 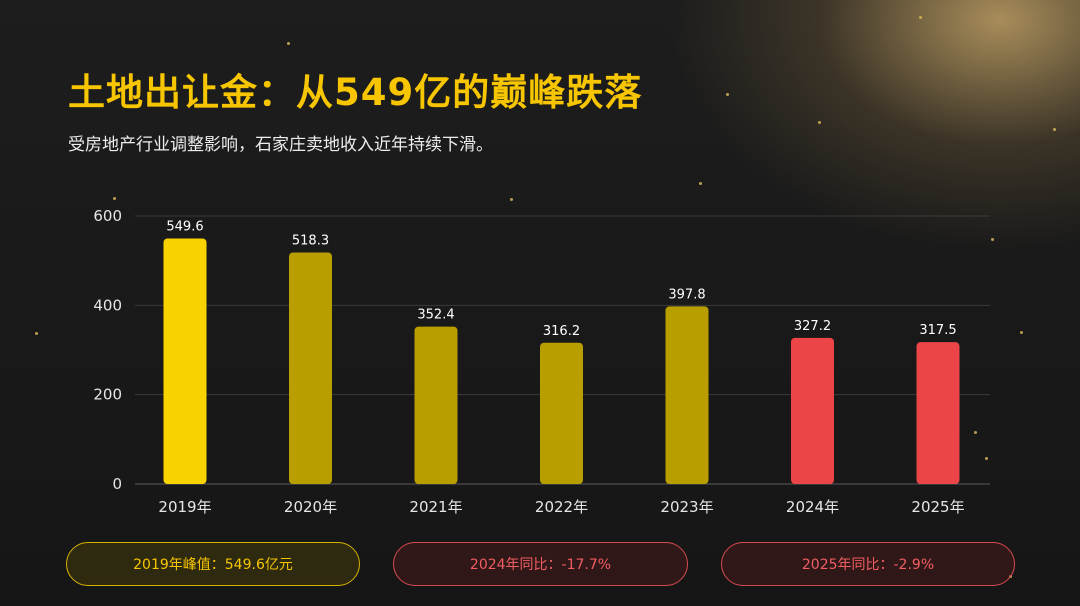 What do you see at coordinates (107, 216) in the screenshot?
I see `y-tick-label: 600` at bounding box center [107, 216].